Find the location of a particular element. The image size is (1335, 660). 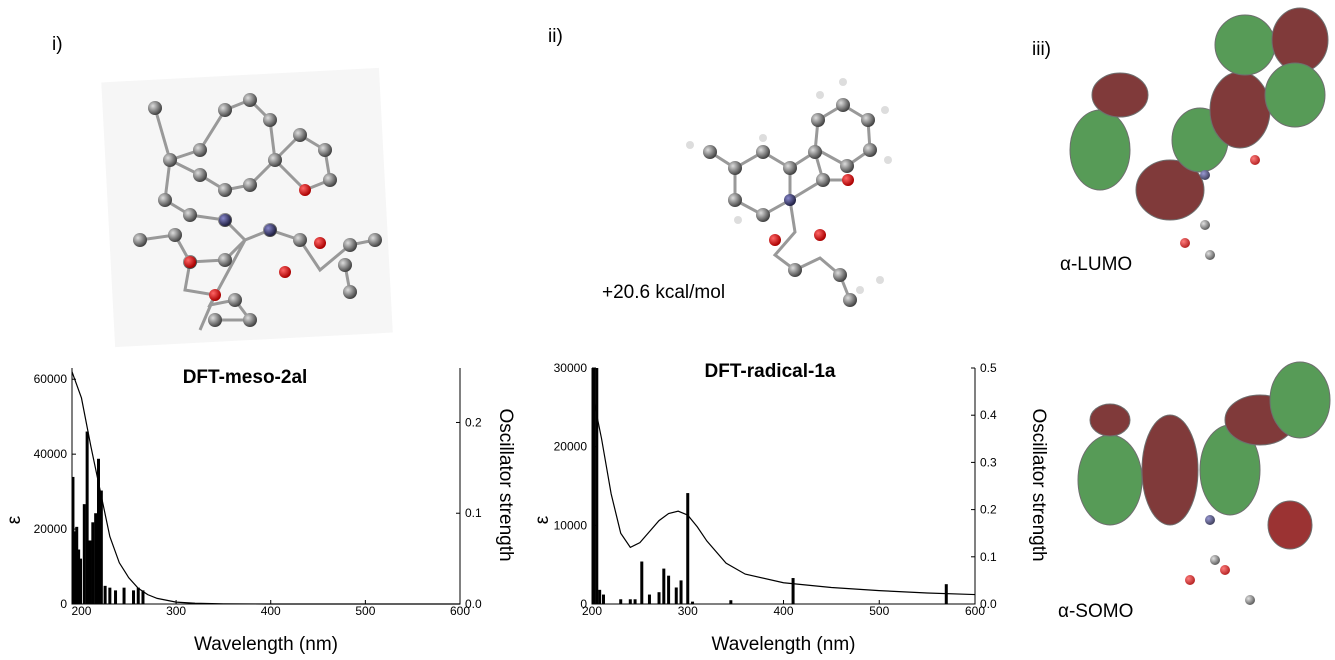

panel-label: i) is located at coordinates (57, 44).